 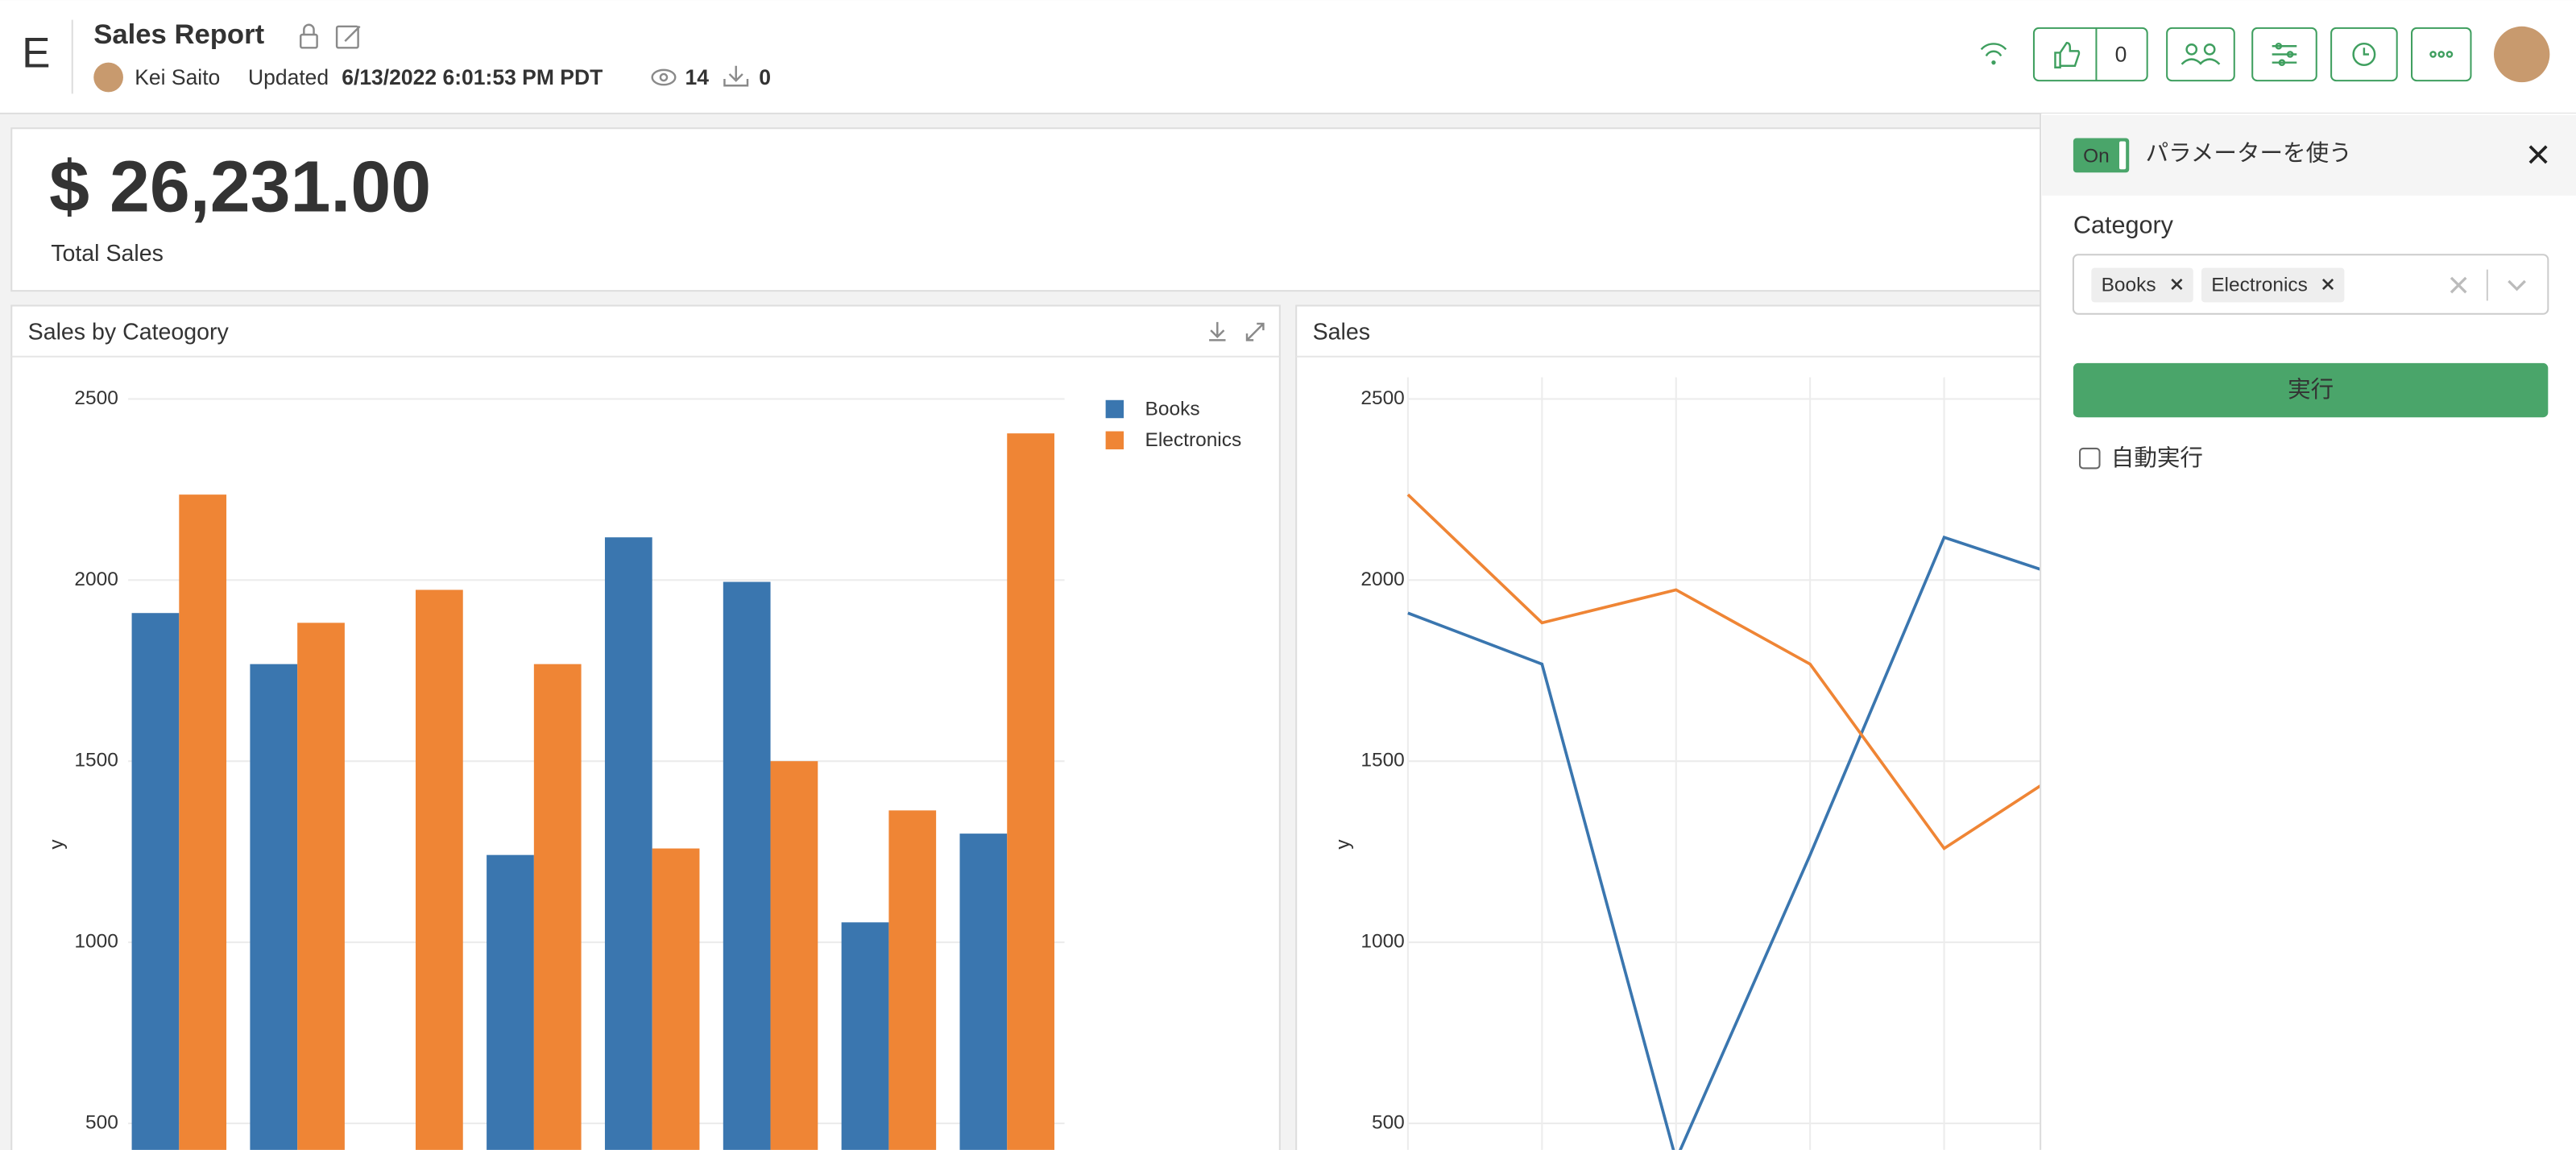 What do you see at coordinates (108, 77) in the screenshot?
I see `author-avatar` at bounding box center [108, 77].